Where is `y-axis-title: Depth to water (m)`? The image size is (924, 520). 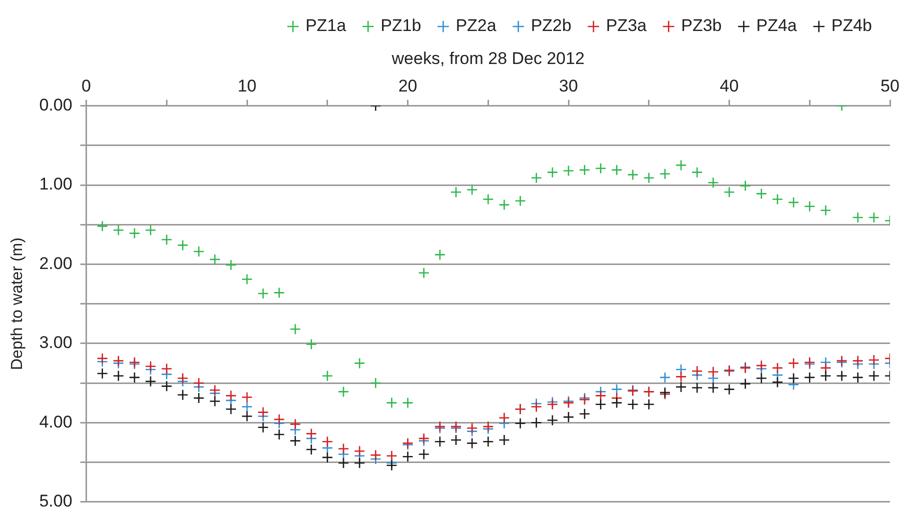 y-axis-title: Depth to water (m) is located at coordinates (17, 304).